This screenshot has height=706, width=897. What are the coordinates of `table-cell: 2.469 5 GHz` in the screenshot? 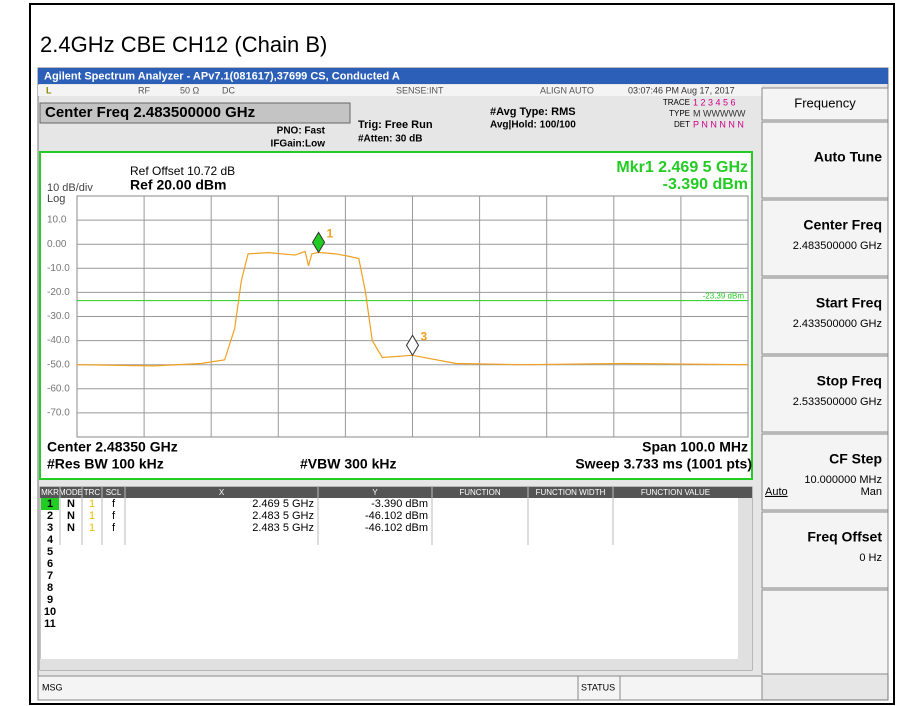 It's located at (283, 504).